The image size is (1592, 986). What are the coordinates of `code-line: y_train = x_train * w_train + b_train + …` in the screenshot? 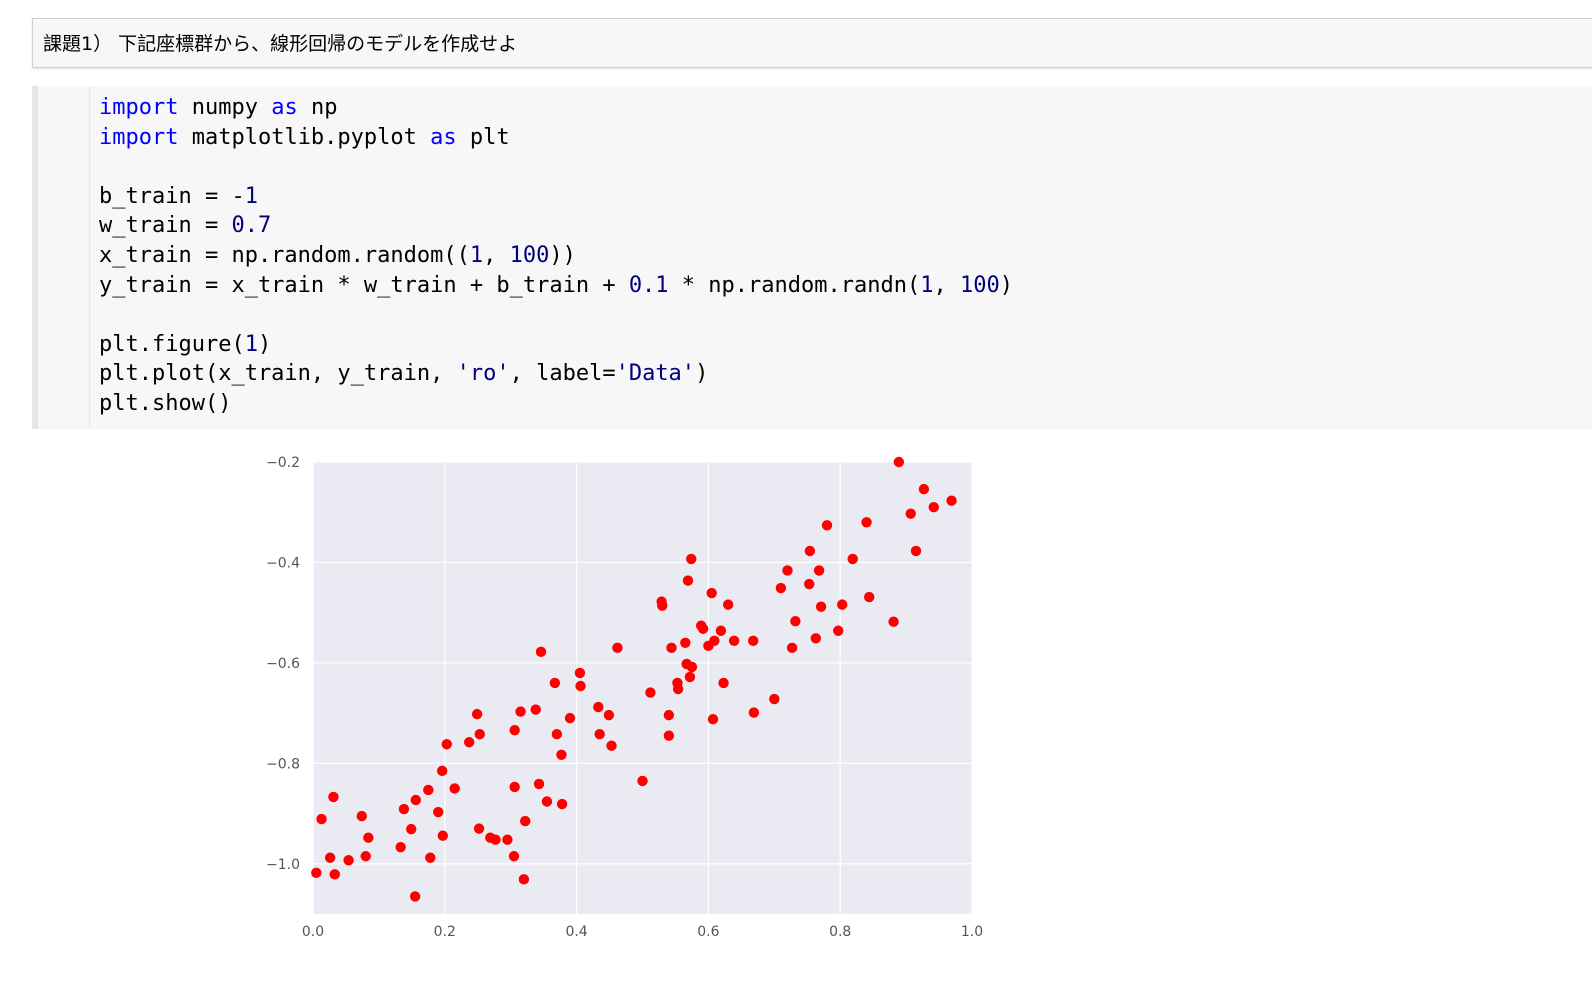 It's located at (556, 286).